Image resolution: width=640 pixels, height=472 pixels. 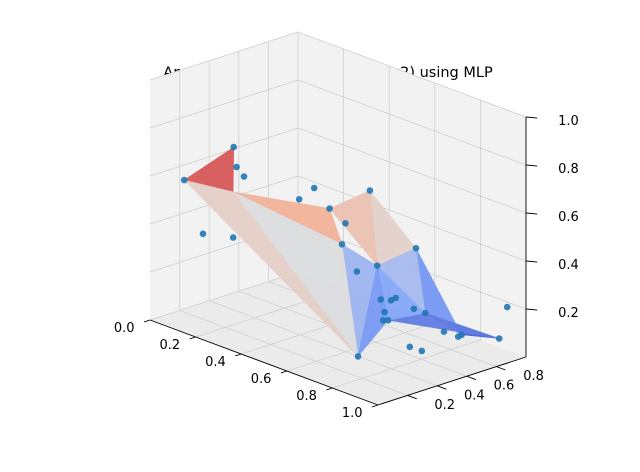 I want to click on y-axis-line, so click(x=452, y=381).